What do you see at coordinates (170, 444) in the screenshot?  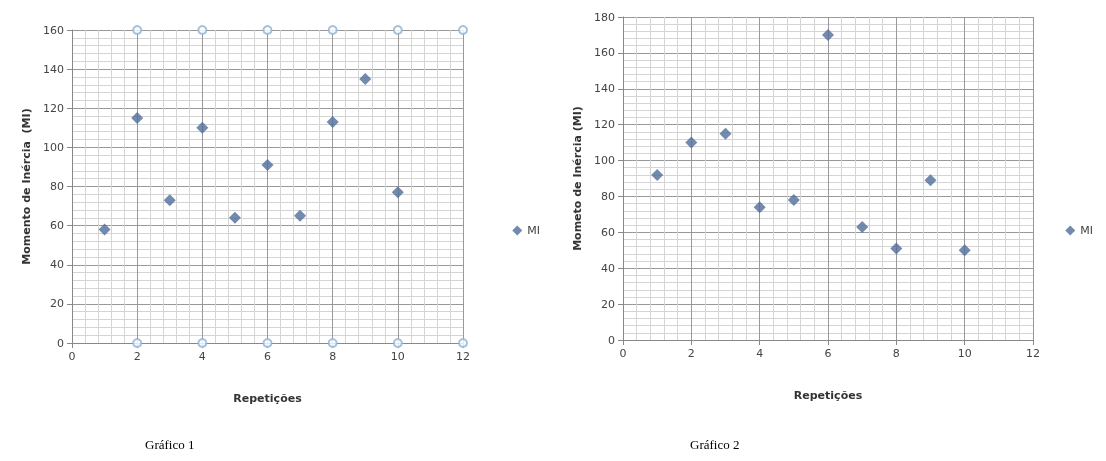 I see `text: Gráfico 1` at bounding box center [170, 444].